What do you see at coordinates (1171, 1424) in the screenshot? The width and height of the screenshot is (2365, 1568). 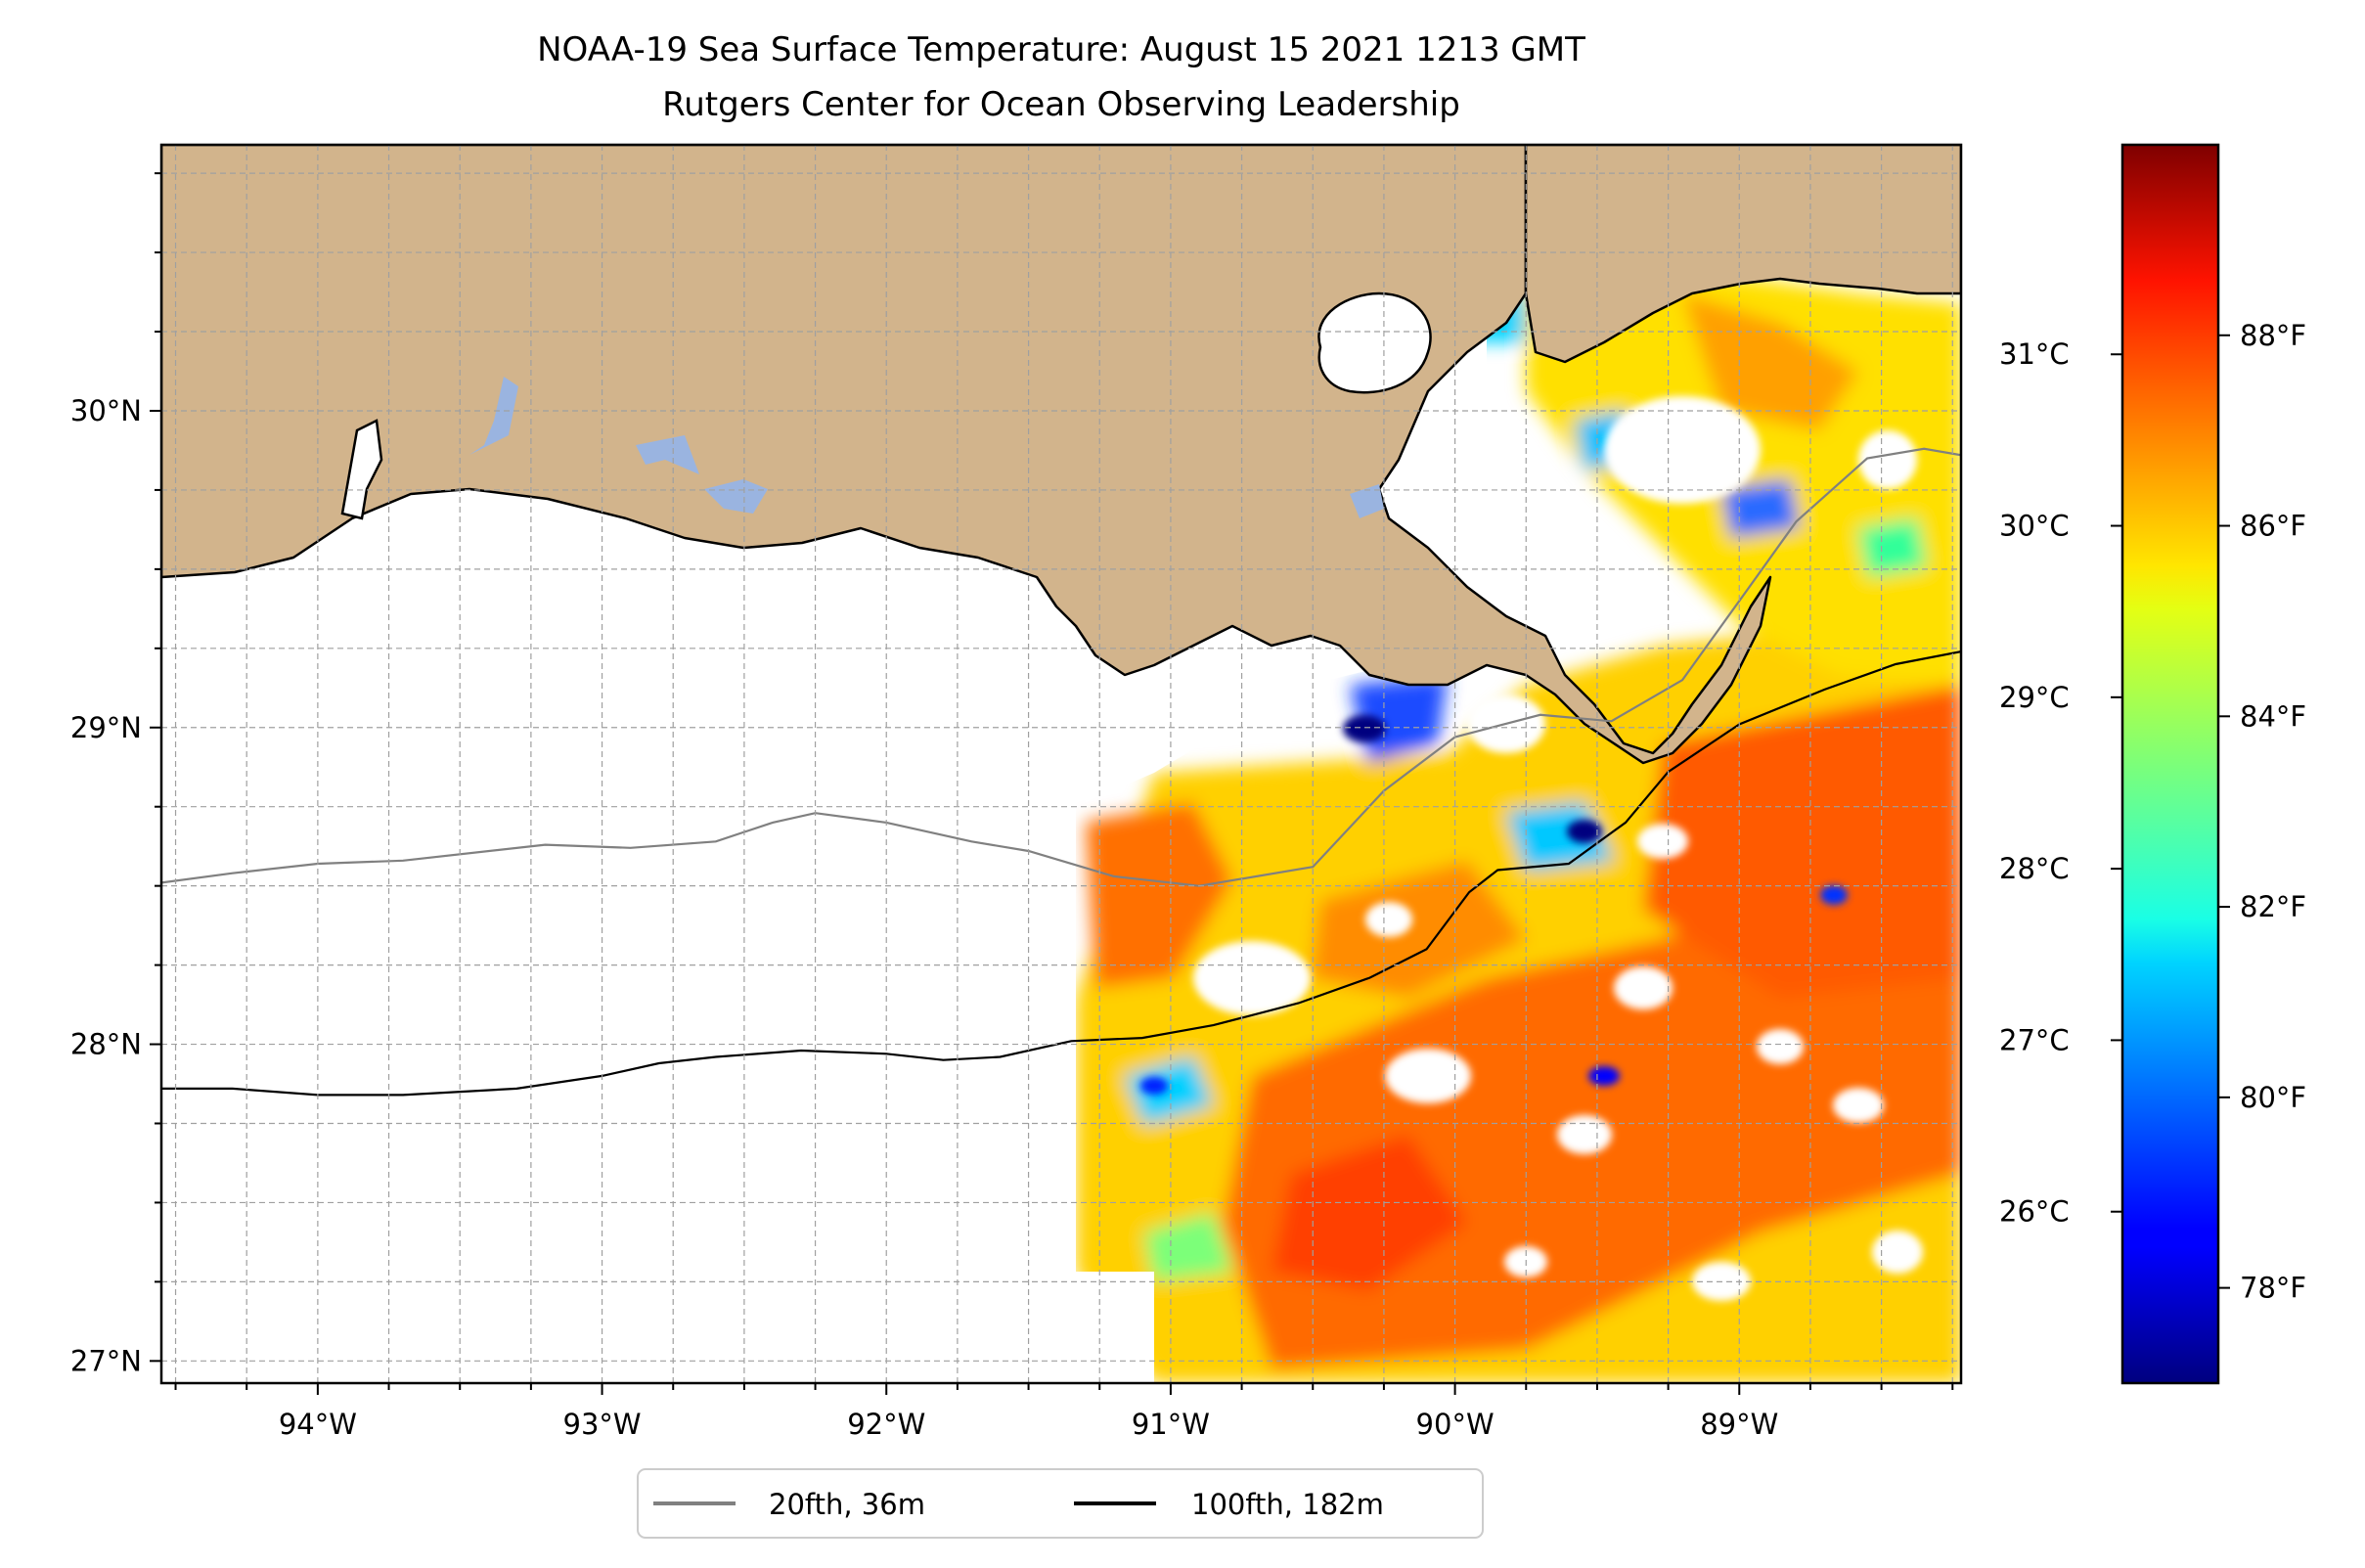 I see `x-tick-label: 91°W` at bounding box center [1171, 1424].